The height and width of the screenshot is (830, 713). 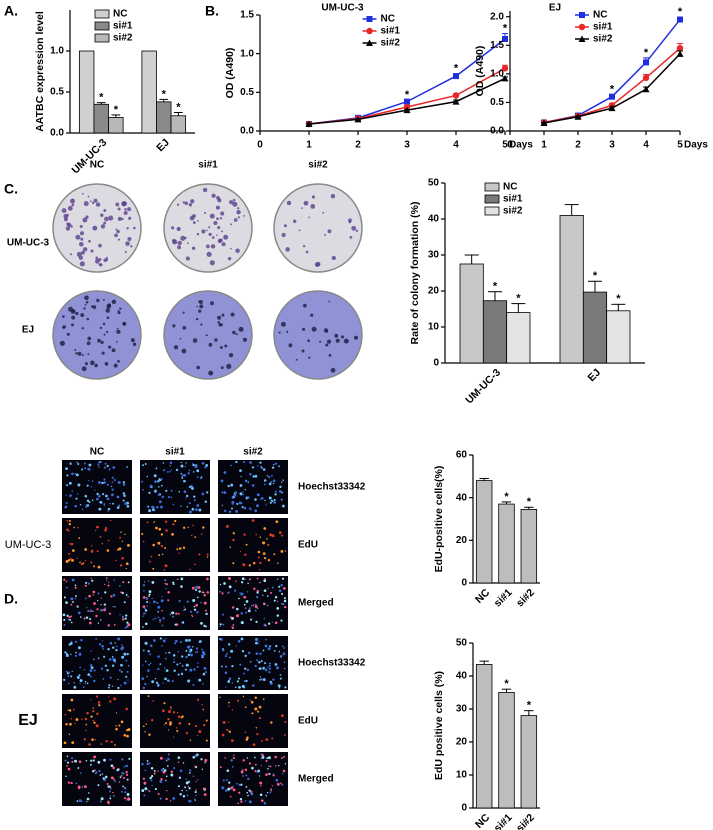 I want to click on y-tick-label: 30, so click(x=462, y=709).